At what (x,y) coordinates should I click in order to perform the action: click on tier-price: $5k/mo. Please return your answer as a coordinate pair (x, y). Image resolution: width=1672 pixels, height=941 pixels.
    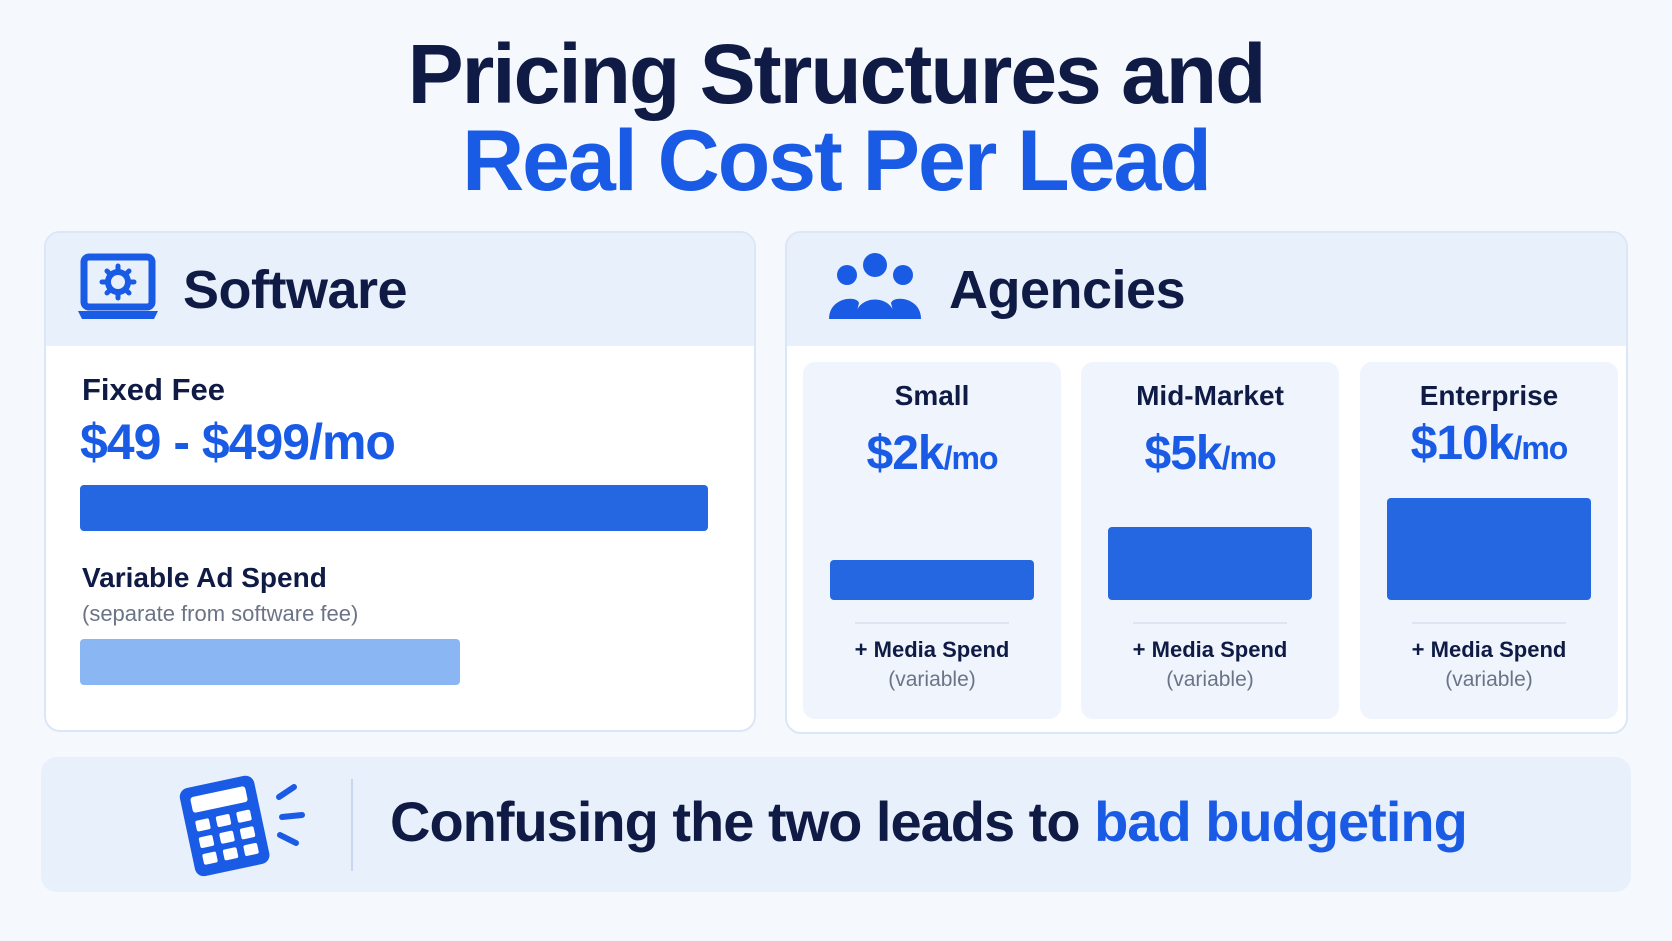
    Looking at the image, I should click on (1210, 453).